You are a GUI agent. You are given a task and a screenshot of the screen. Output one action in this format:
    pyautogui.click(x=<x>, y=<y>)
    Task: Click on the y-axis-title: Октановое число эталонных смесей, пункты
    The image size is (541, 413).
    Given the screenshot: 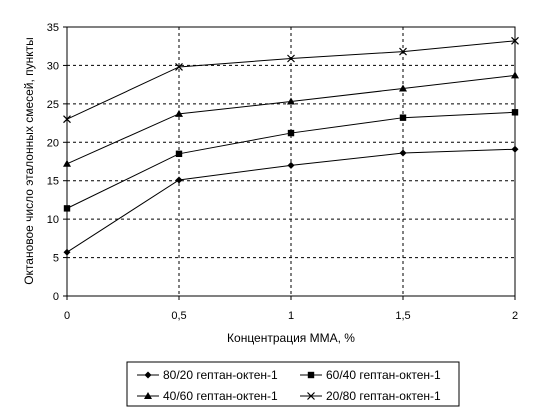 What is the action you would take?
    pyautogui.click(x=29, y=161)
    